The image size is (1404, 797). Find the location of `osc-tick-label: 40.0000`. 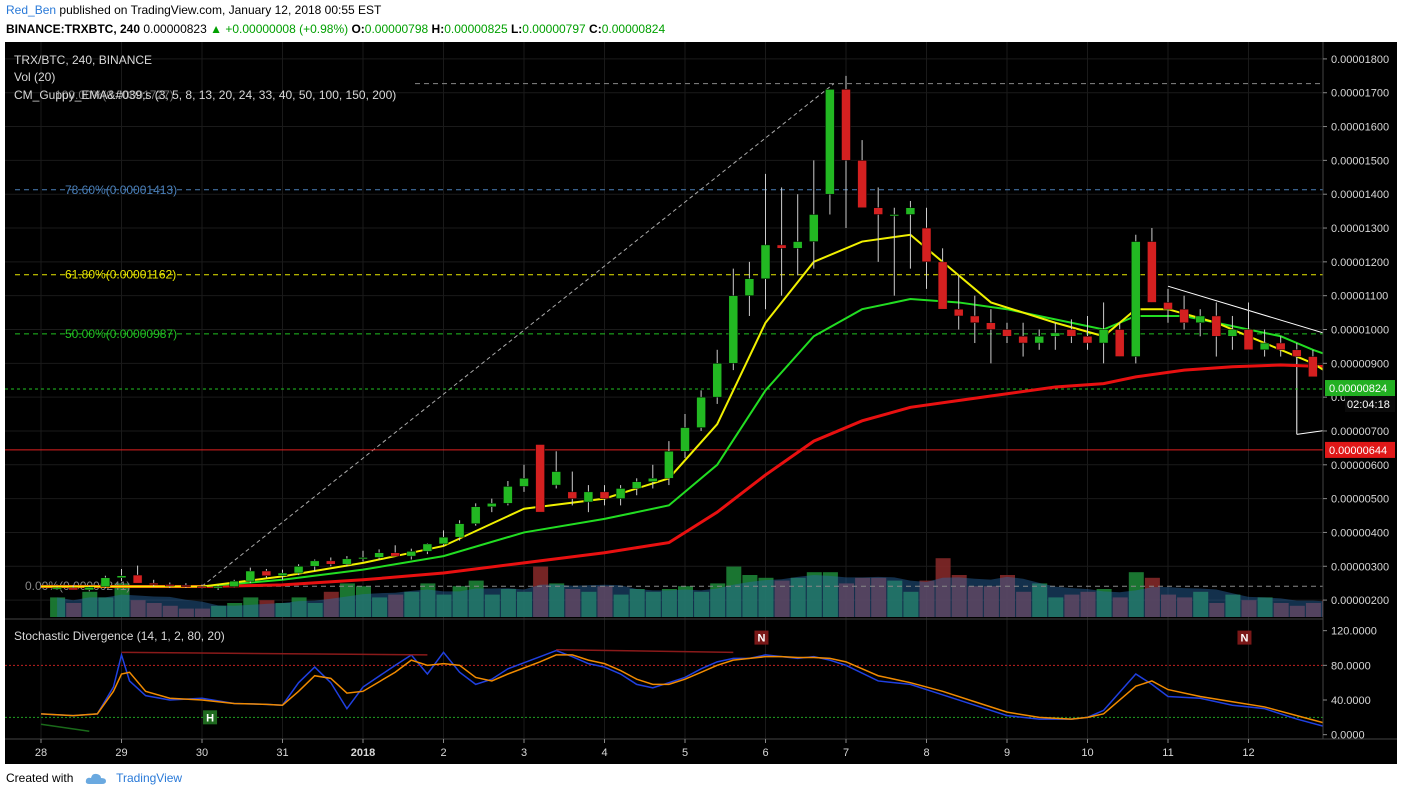

osc-tick-label: 40.0000 is located at coordinates (1351, 701).